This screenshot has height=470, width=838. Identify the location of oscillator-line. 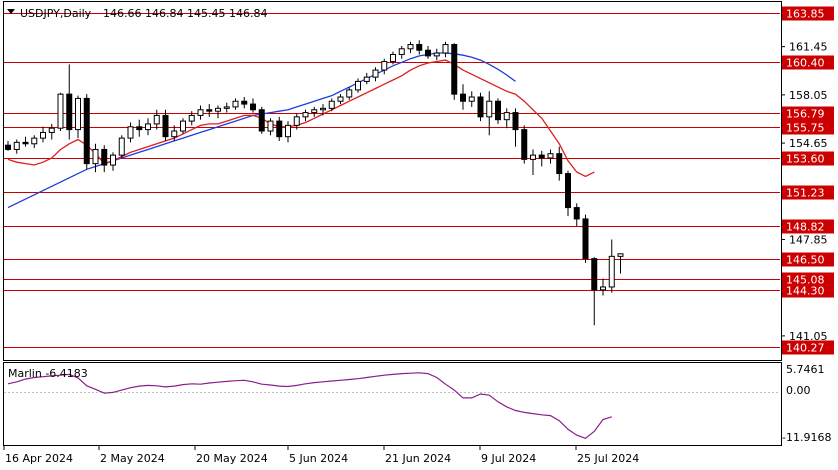
(309, 405).